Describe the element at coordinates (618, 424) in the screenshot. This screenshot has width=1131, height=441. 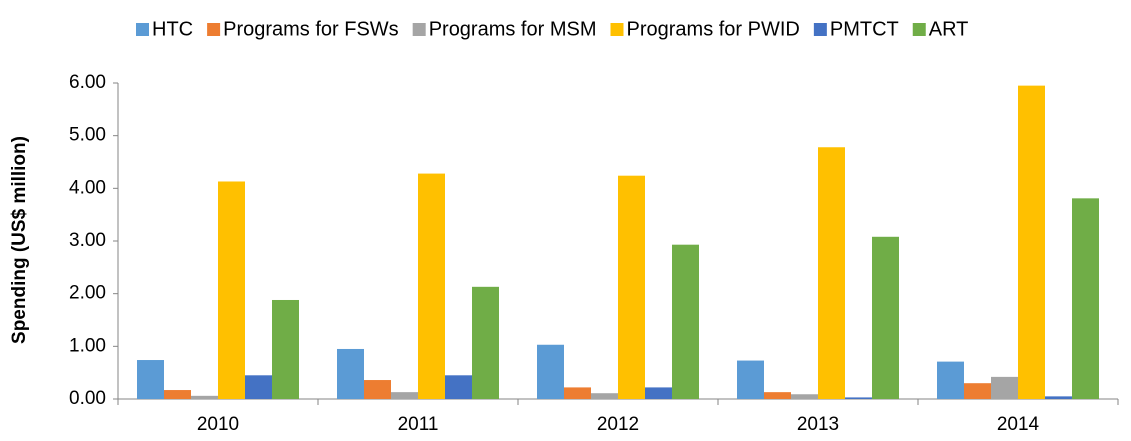
I see `x-tick-label: 2012` at that location.